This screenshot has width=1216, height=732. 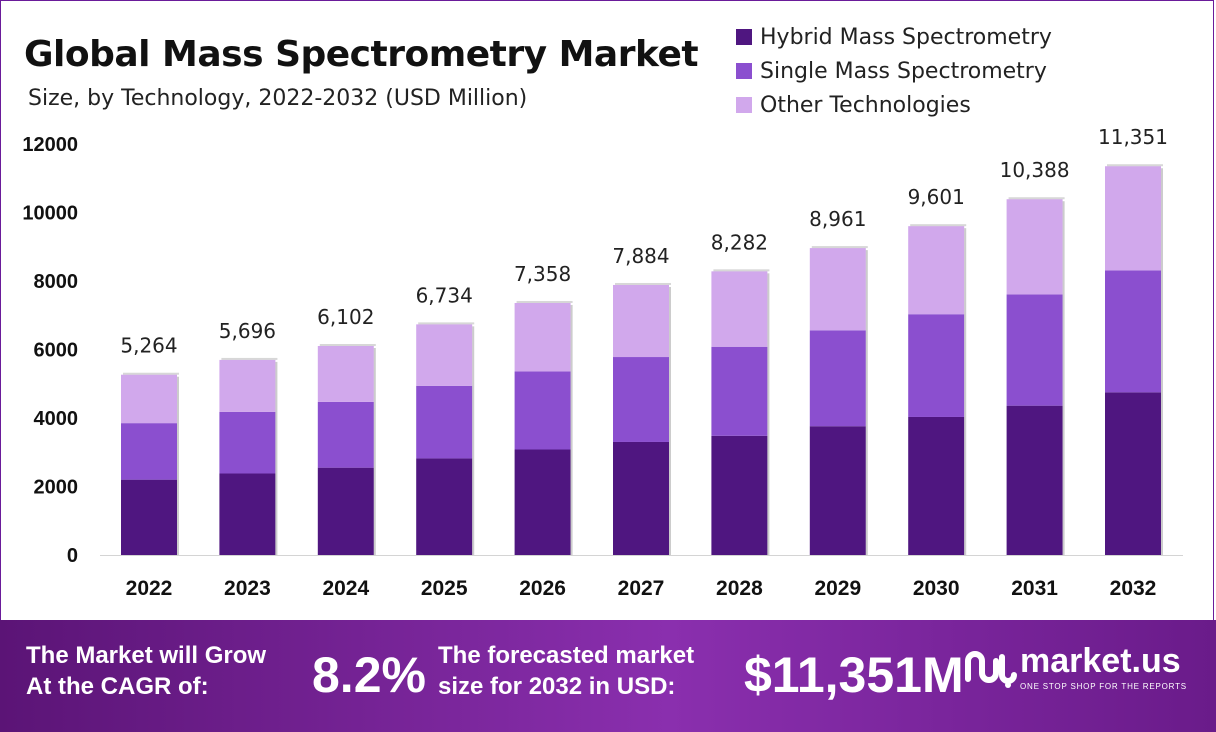 What do you see at coordinates (56, 488) in the screenshot?
I see `y-tick-label: 2000` at bounding box center [56, 488].